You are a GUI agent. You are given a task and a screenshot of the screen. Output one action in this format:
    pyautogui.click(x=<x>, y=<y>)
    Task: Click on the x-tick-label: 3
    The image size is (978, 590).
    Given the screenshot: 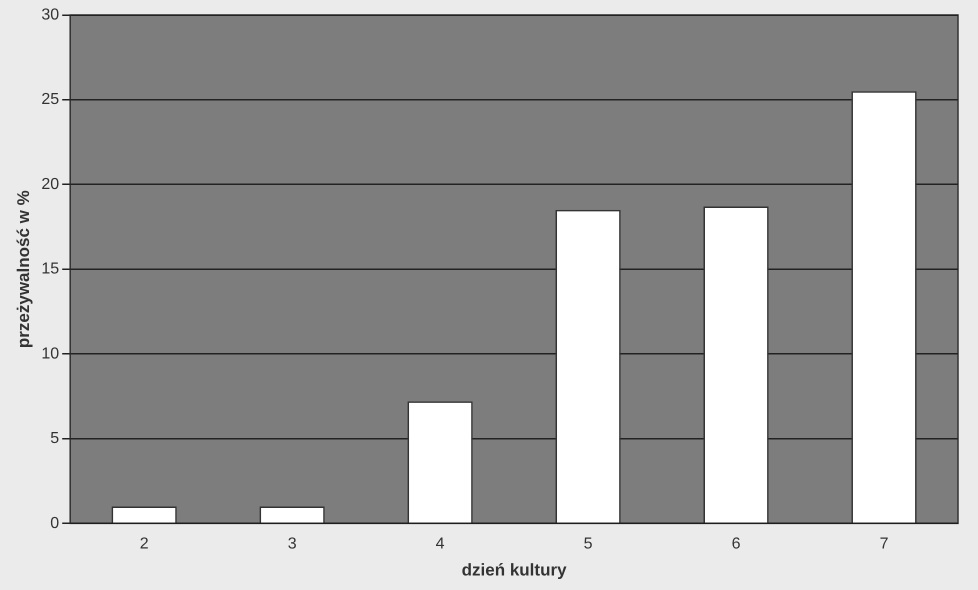 What is the action you would take?
    pyautogui.click(x=292, y=543)
    